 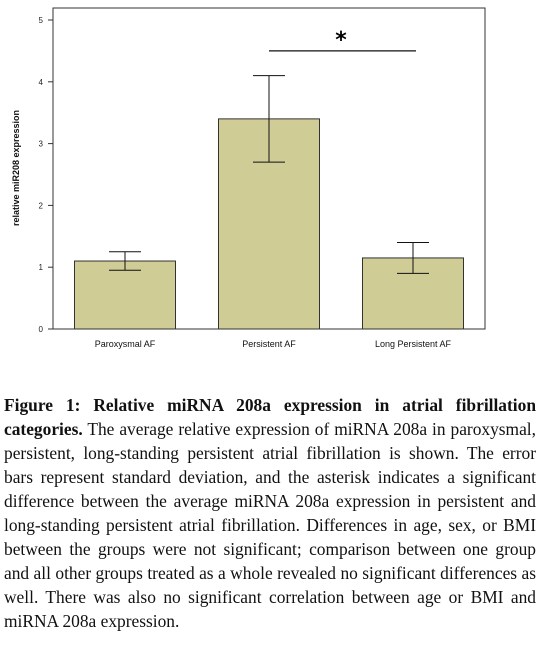 What do you see at coordinates (41, 267) in the screenshot?
I see `y-tick-label: 1` at bounding box center [41, 267].